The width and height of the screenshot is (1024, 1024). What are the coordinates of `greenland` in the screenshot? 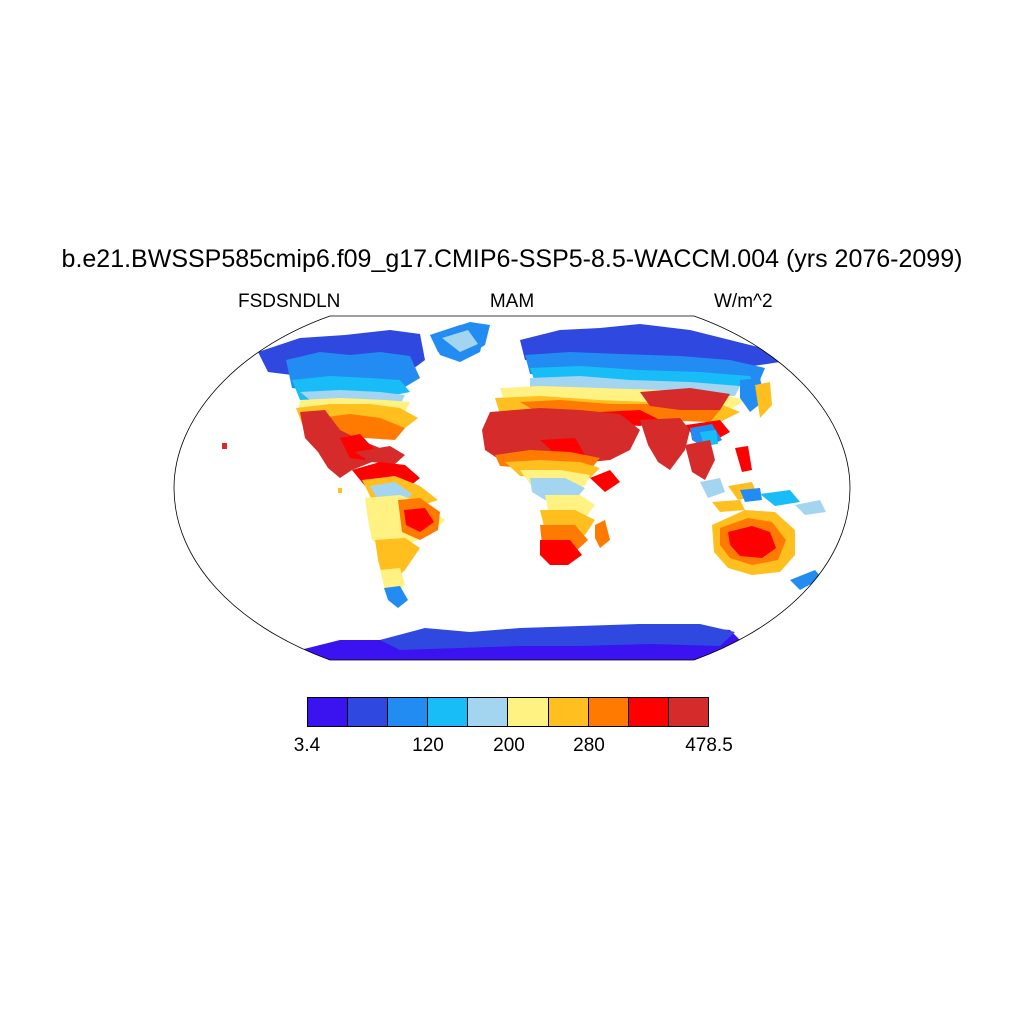 It's located at (460, 341).